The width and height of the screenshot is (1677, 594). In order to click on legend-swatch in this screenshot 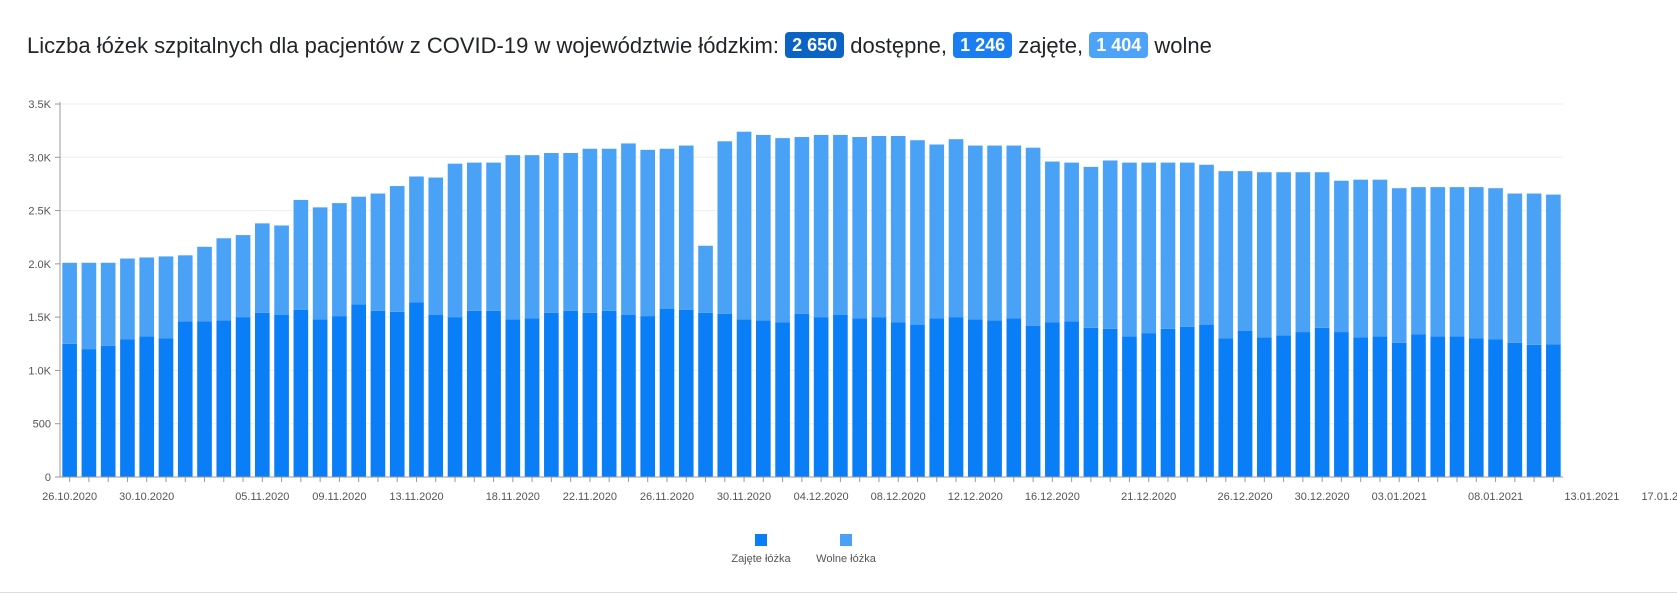, I will do `click(846, 540)`.